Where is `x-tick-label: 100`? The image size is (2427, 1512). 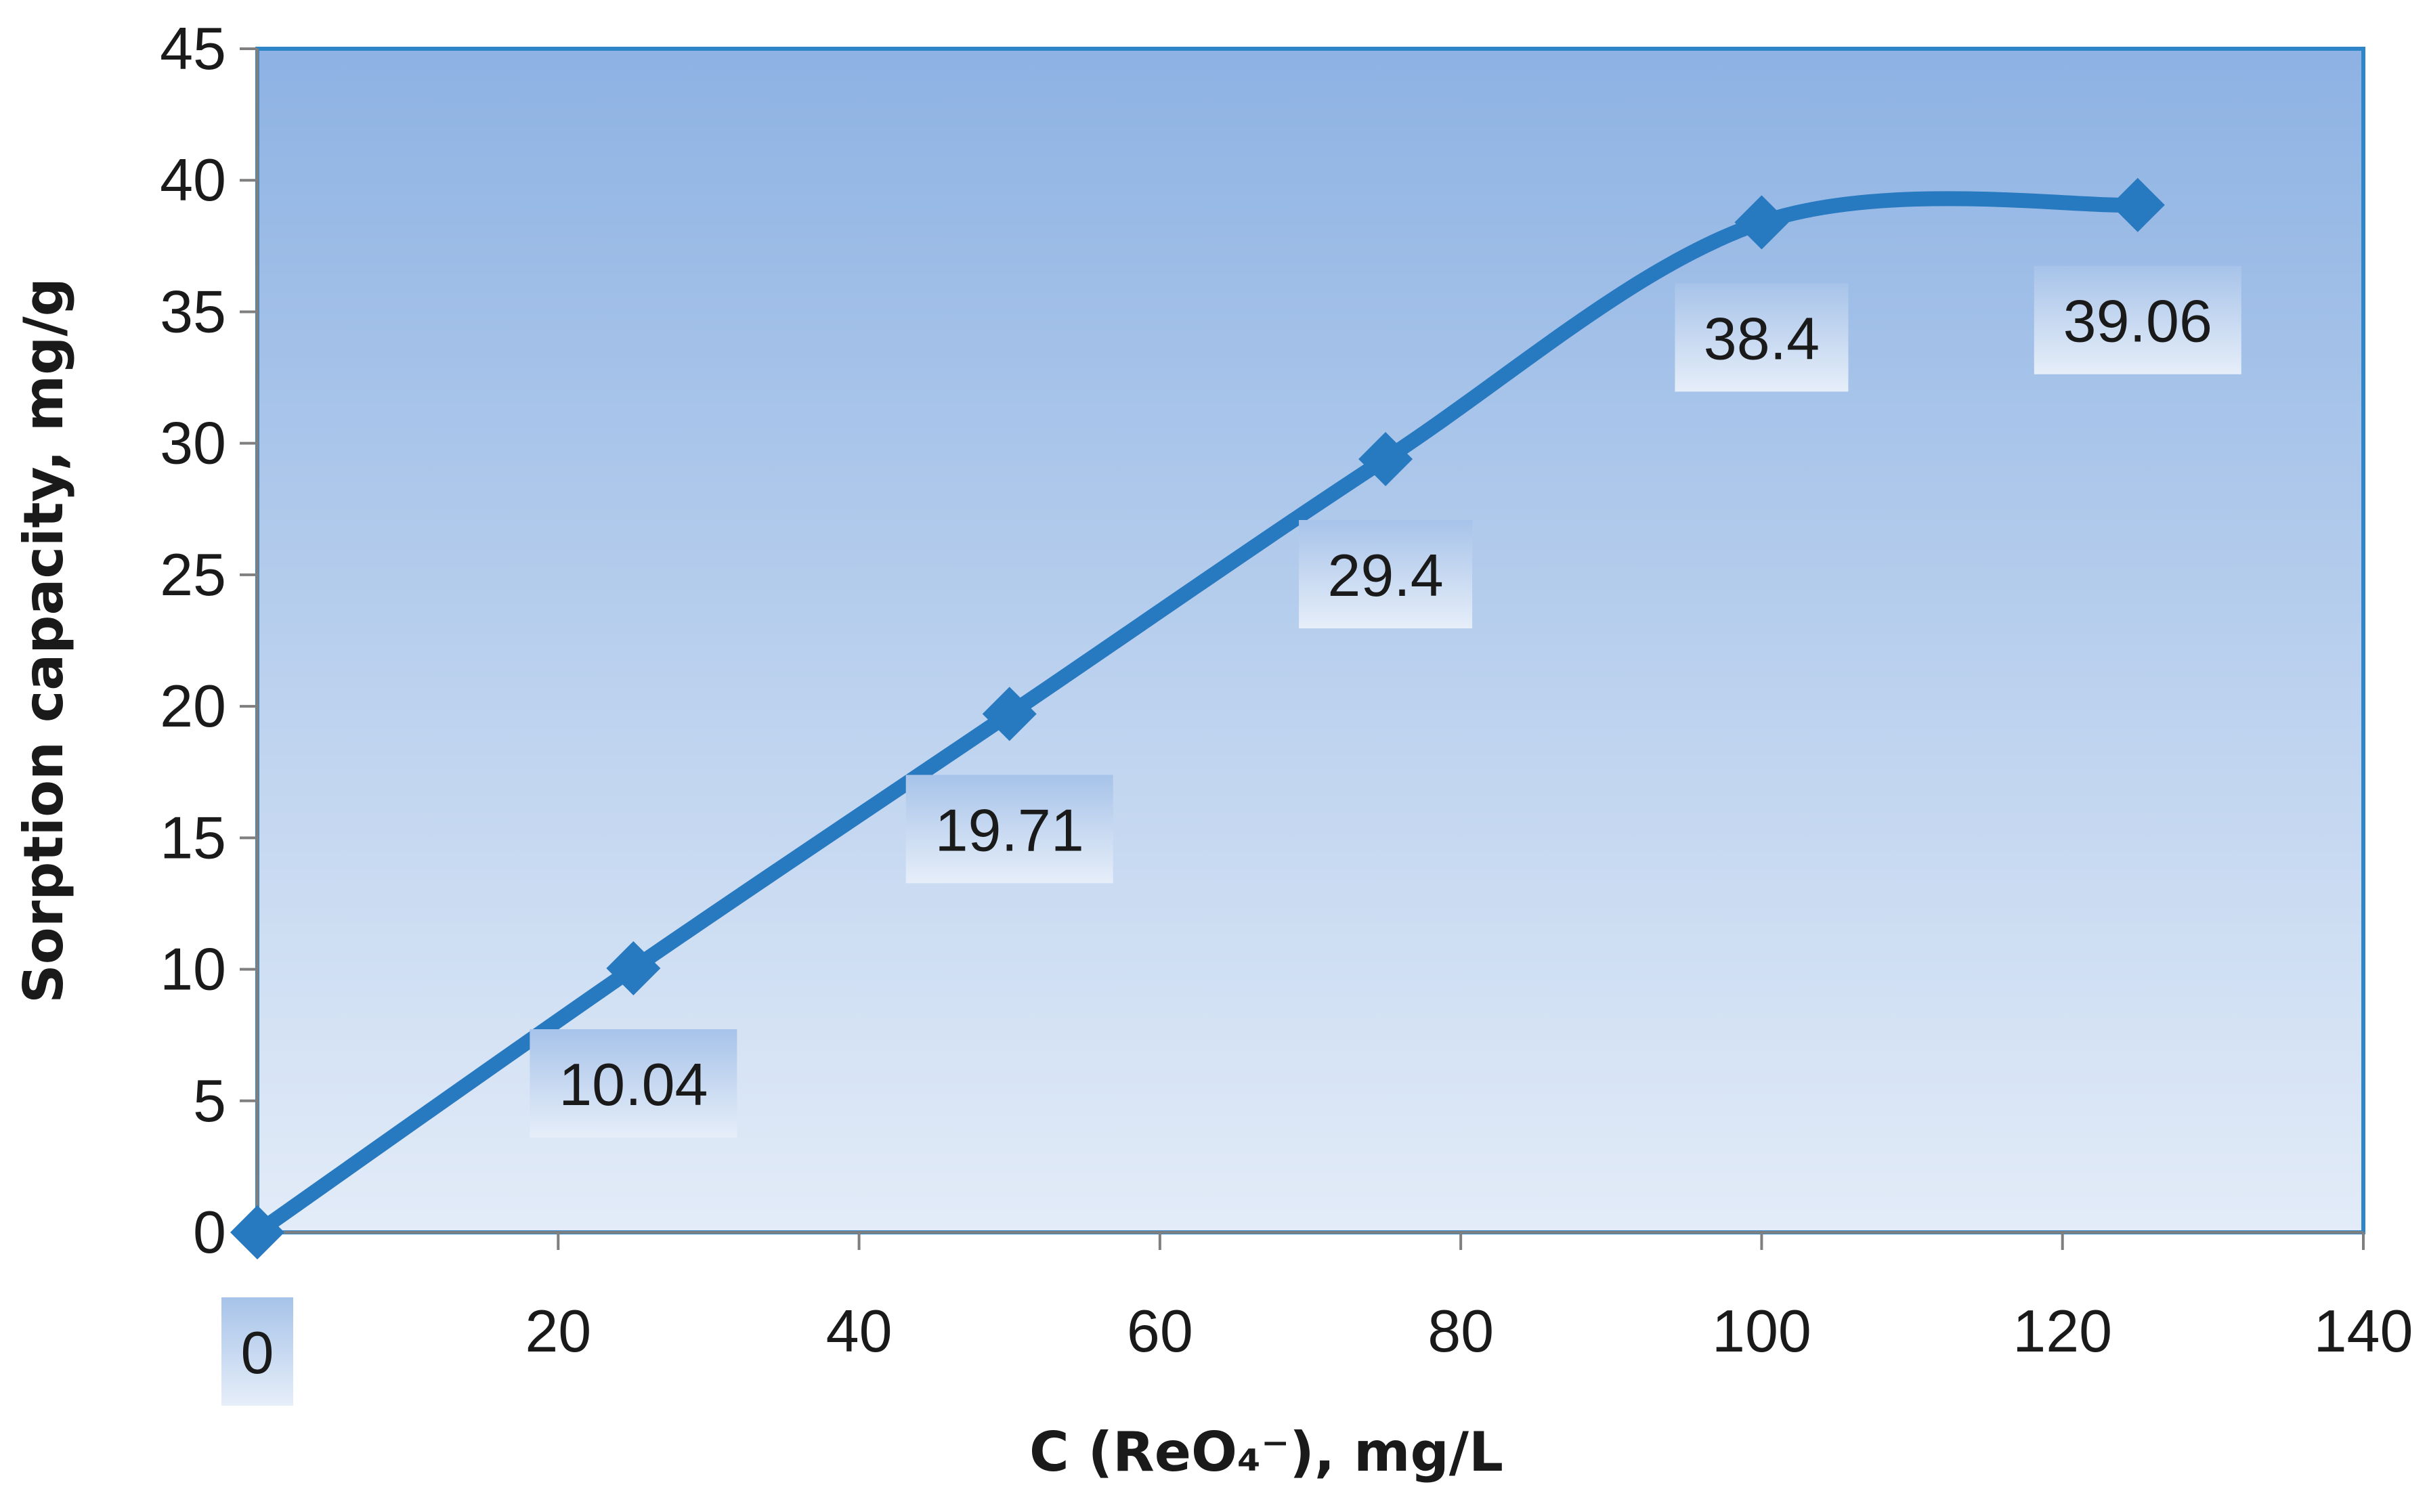 x-tick-label: 100 is located at coordinates (1761, 1330).